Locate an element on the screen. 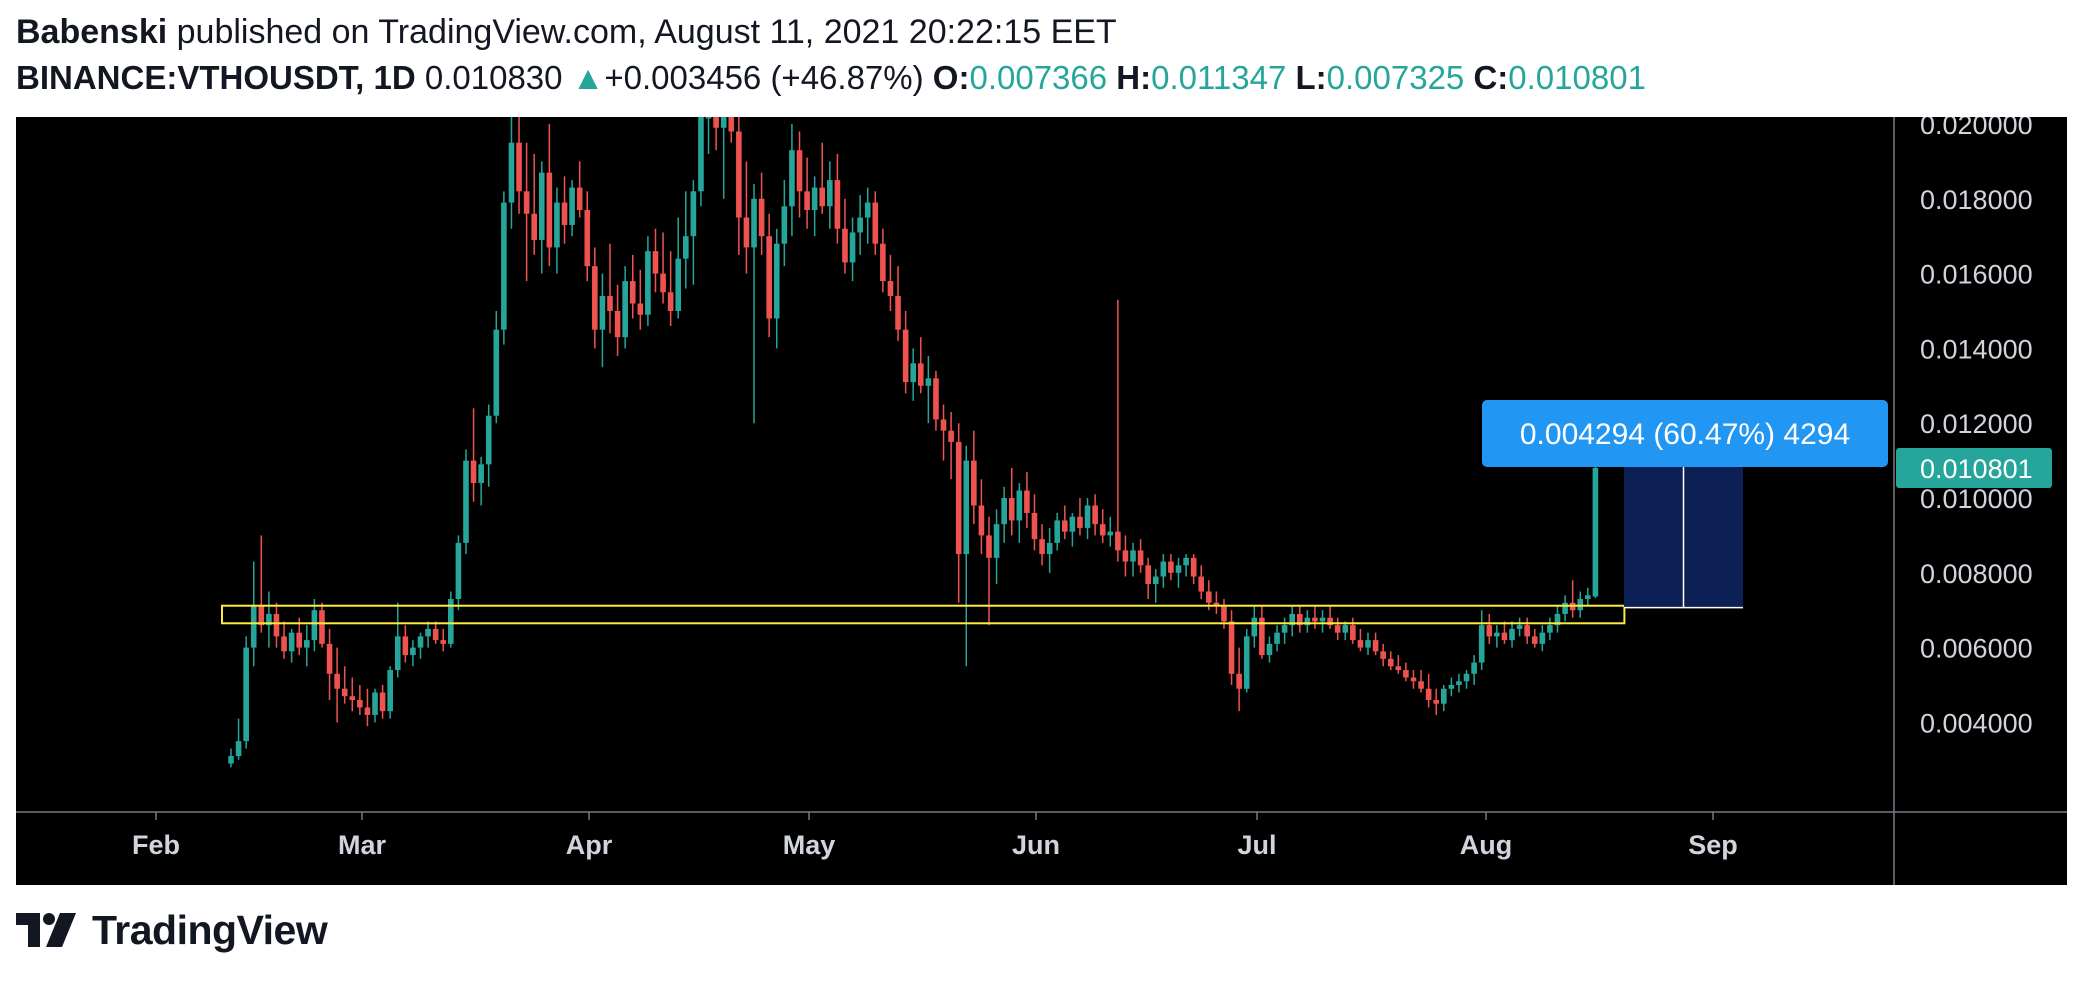 Image resolution: width=2083 pixels, height=985 pixels. price-tick-label: 0.006000 is located at coordinates (1976, 649).